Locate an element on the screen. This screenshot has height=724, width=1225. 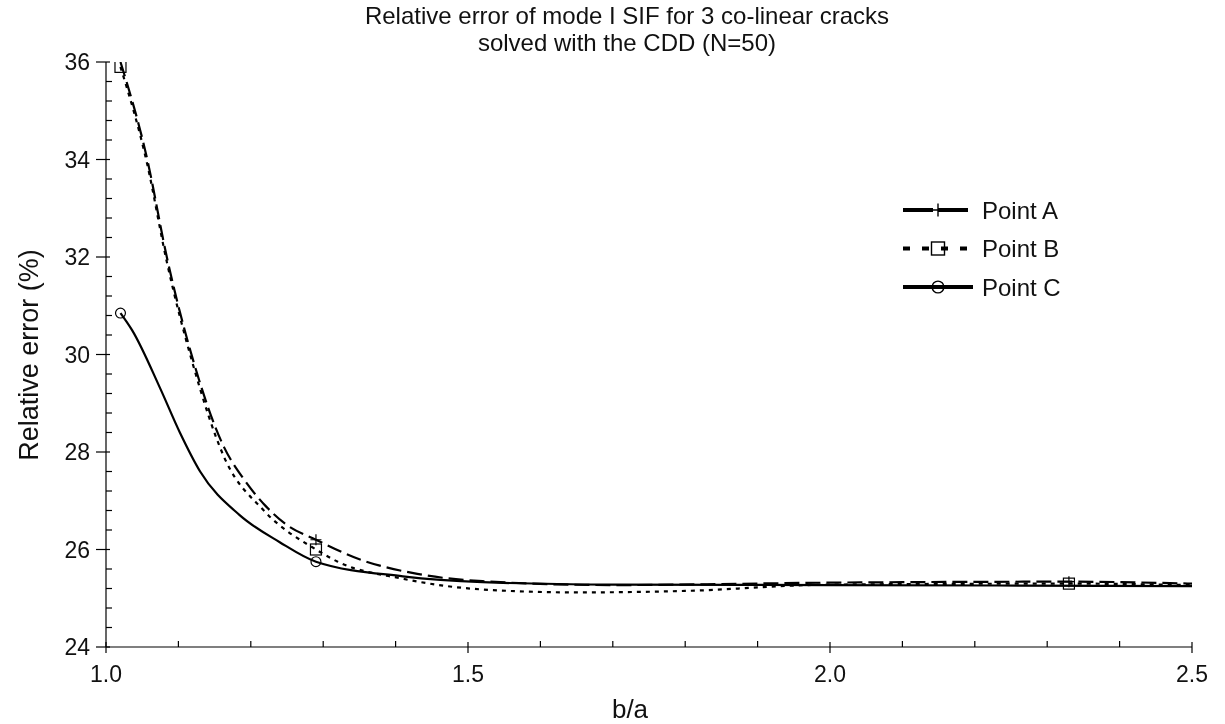
legend-label: Point A is located at coordinates (1020, 210).